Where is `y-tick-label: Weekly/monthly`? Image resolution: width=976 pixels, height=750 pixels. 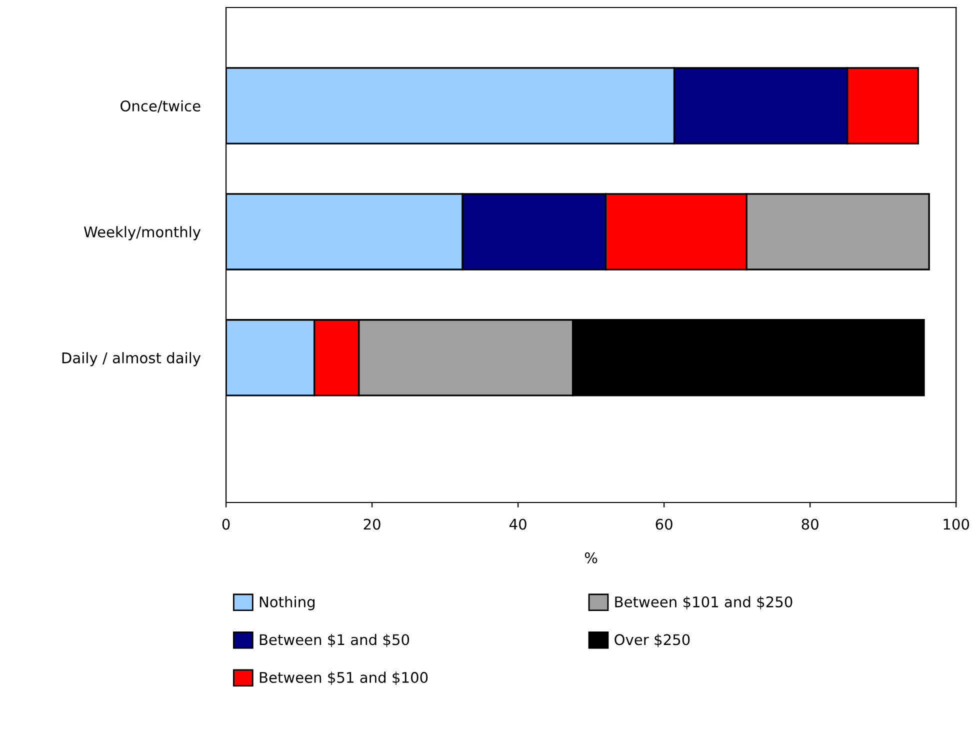 y-tick-label: Weekly/monthly is located at coordinates (142, 233).